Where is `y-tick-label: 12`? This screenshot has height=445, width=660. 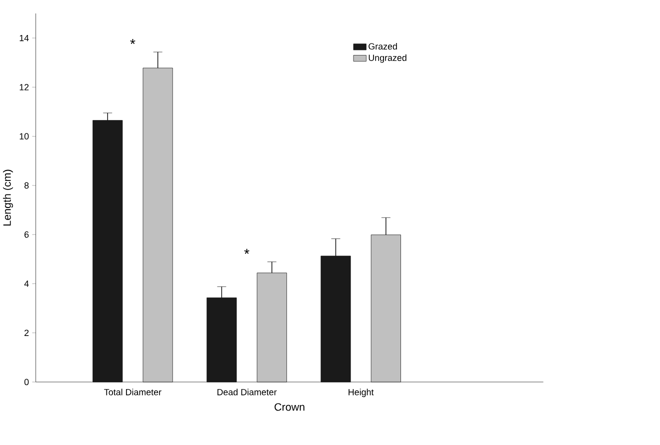 y-tick-label: 12 is located at coordinates (24, 87).